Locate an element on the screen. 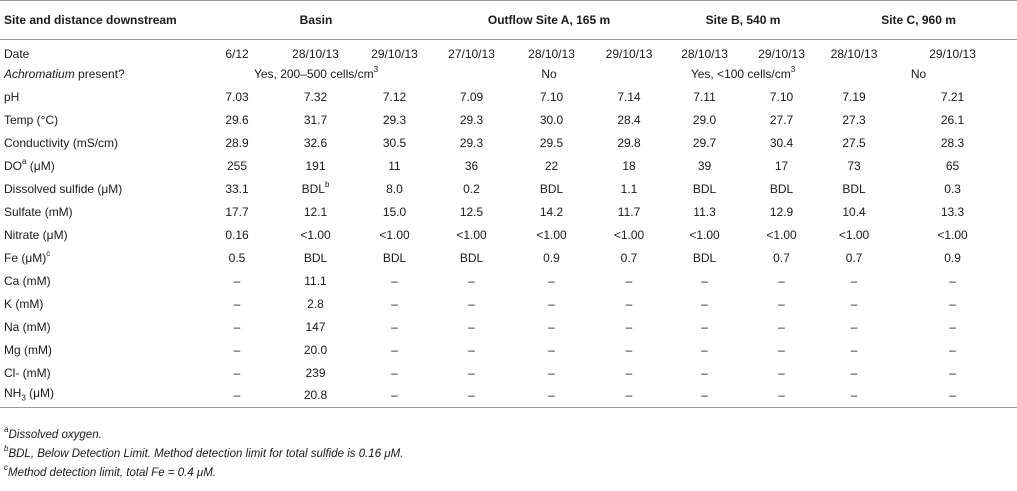  table-cell: 0.5 is located at coordinates (237, 258).